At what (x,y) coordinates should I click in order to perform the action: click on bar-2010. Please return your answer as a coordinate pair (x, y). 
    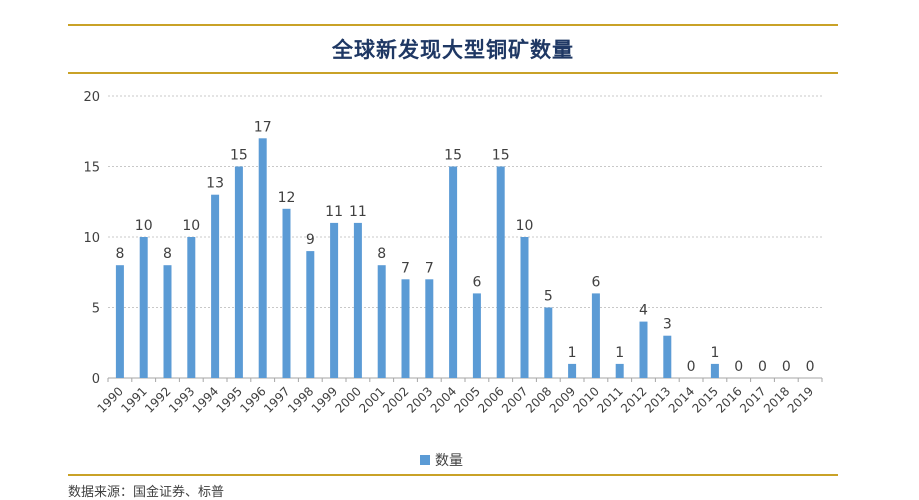
    Looking at the image, I should click on (595, 335).